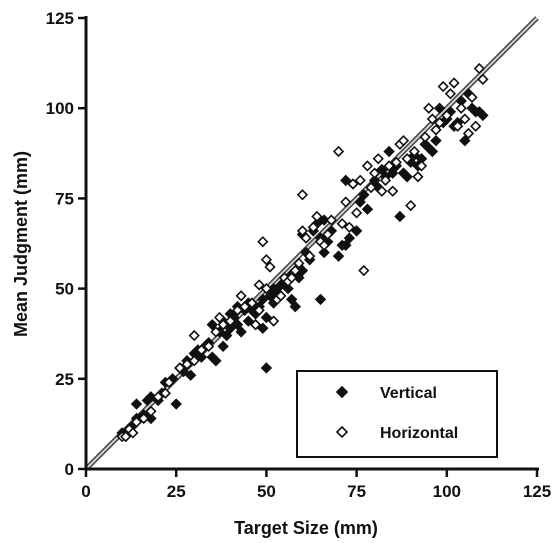  I want to click on legend-box, so click(397, 414).